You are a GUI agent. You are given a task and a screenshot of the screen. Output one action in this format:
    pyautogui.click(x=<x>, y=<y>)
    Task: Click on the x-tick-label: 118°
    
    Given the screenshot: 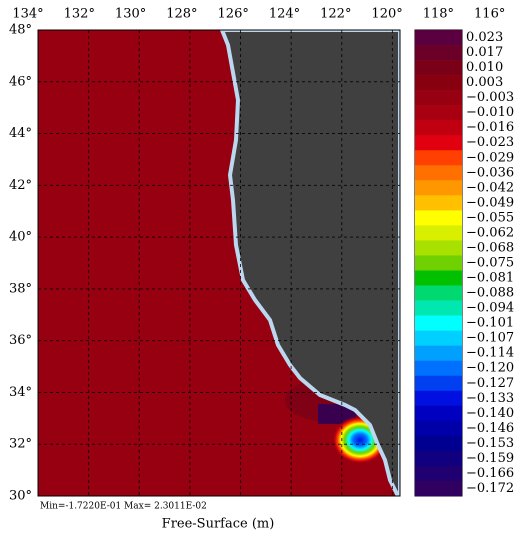 What is the action you would take?
    pyautogui.click(x=438, y=14)
    